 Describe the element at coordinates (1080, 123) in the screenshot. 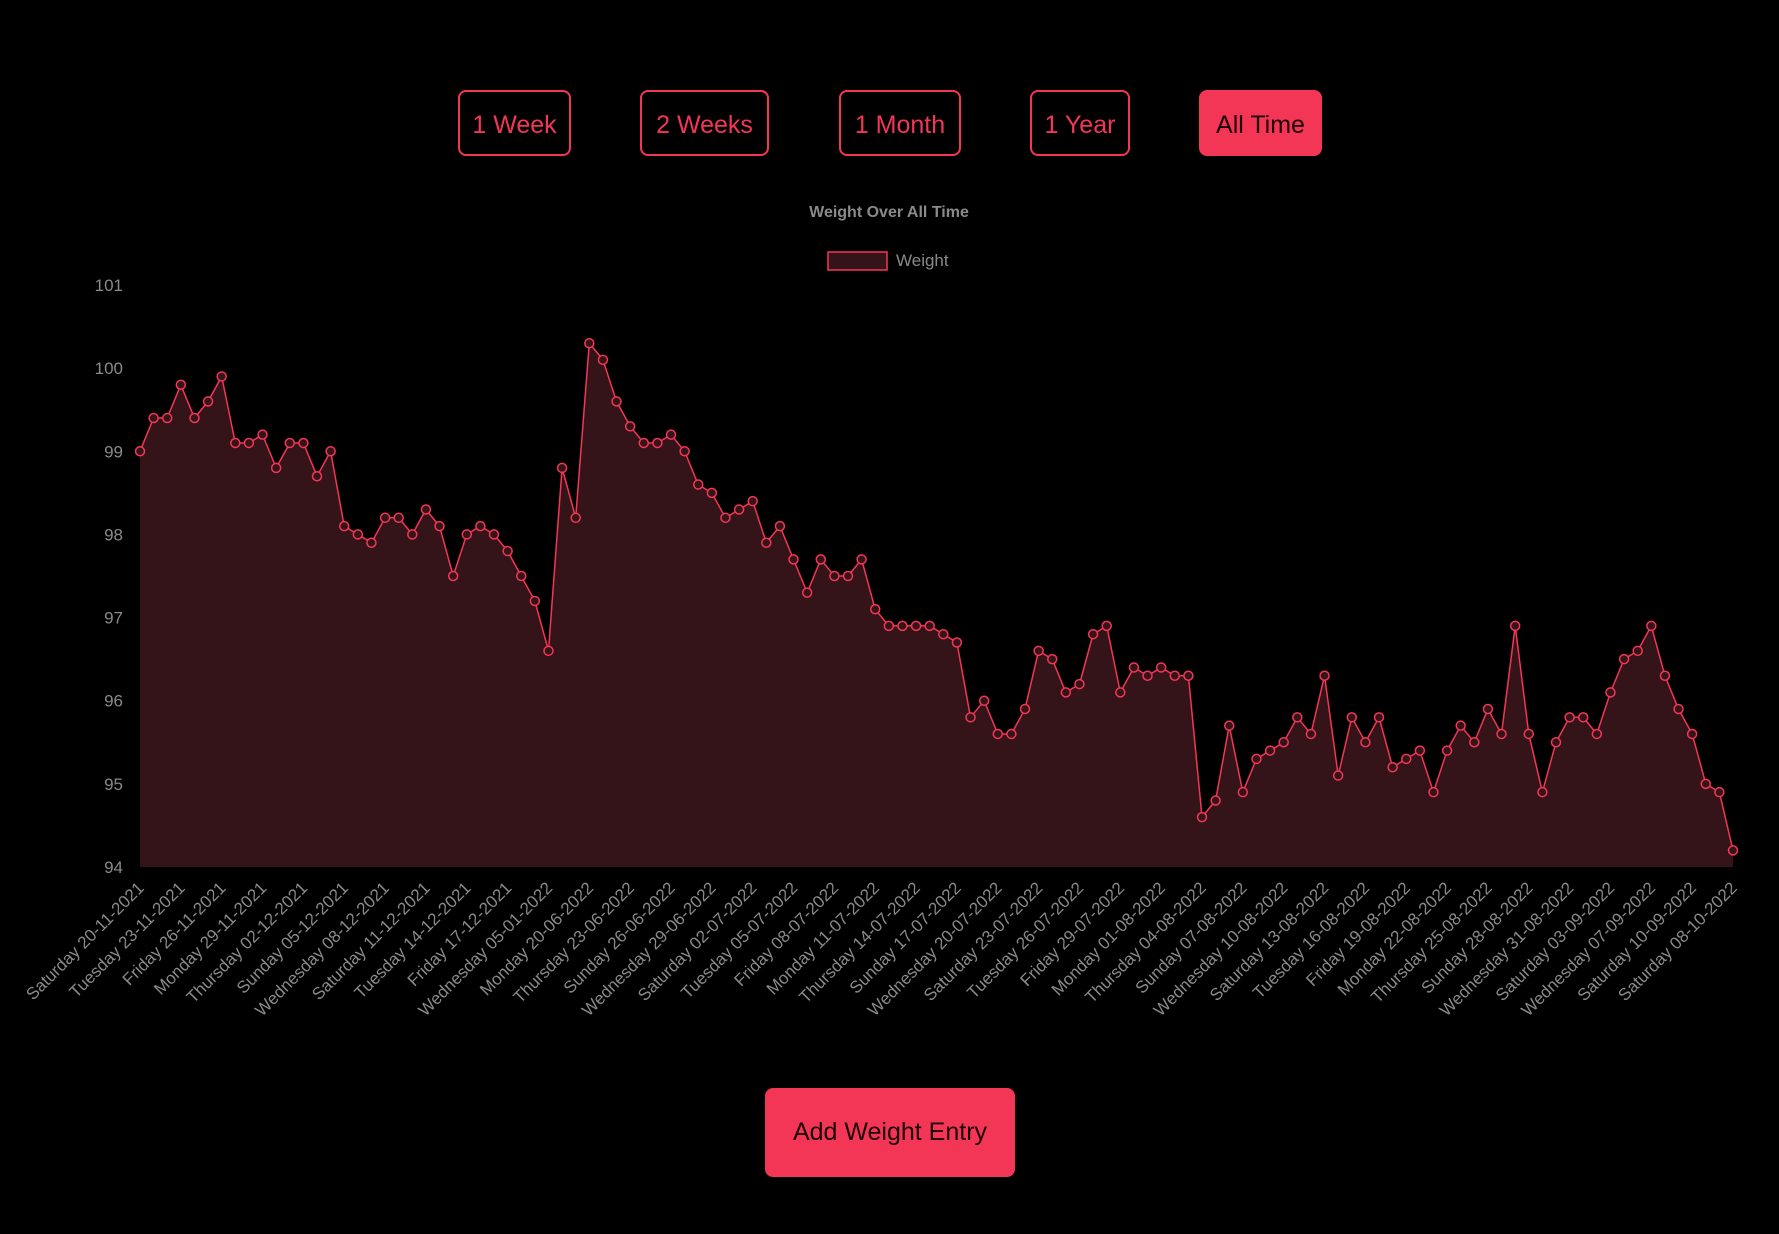

I see `range-button-1-year: 1 Year` at that location.